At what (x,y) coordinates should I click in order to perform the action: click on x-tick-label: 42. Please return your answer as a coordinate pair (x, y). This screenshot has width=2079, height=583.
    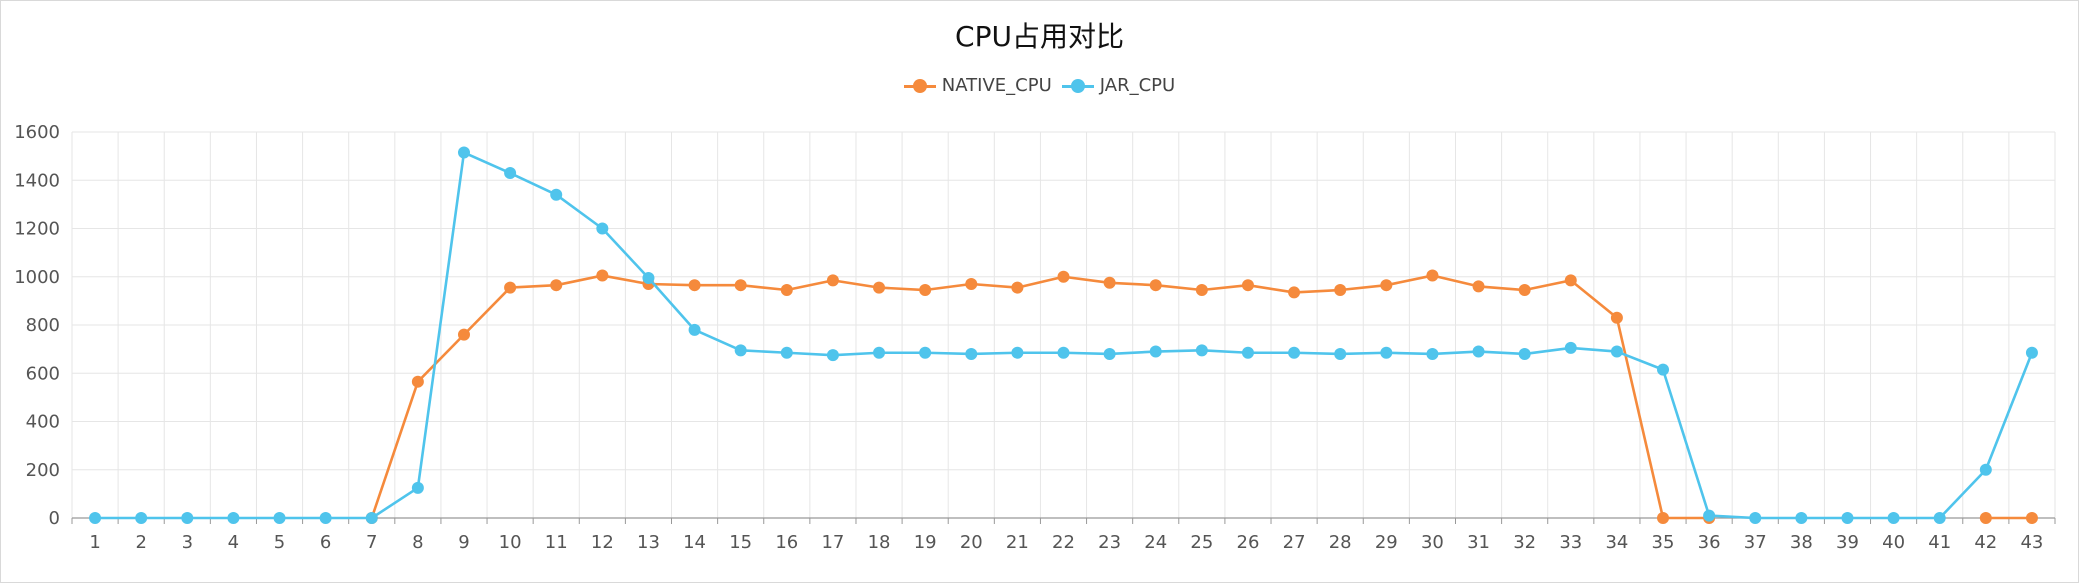
    Looking at the image, I should click on (1985, 542).